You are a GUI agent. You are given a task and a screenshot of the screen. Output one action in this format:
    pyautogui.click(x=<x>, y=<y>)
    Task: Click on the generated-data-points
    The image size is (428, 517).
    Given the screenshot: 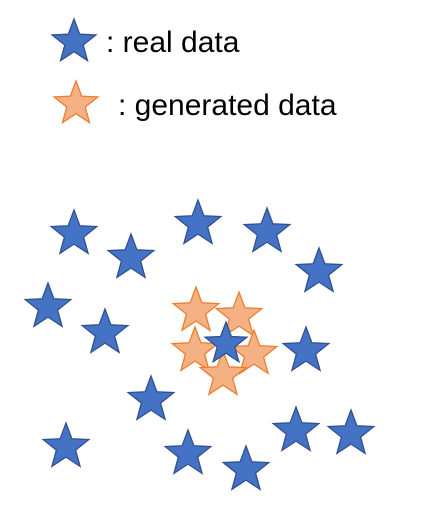 What is the action you would take?
    pyautogui.click(x=224, y=340)
    